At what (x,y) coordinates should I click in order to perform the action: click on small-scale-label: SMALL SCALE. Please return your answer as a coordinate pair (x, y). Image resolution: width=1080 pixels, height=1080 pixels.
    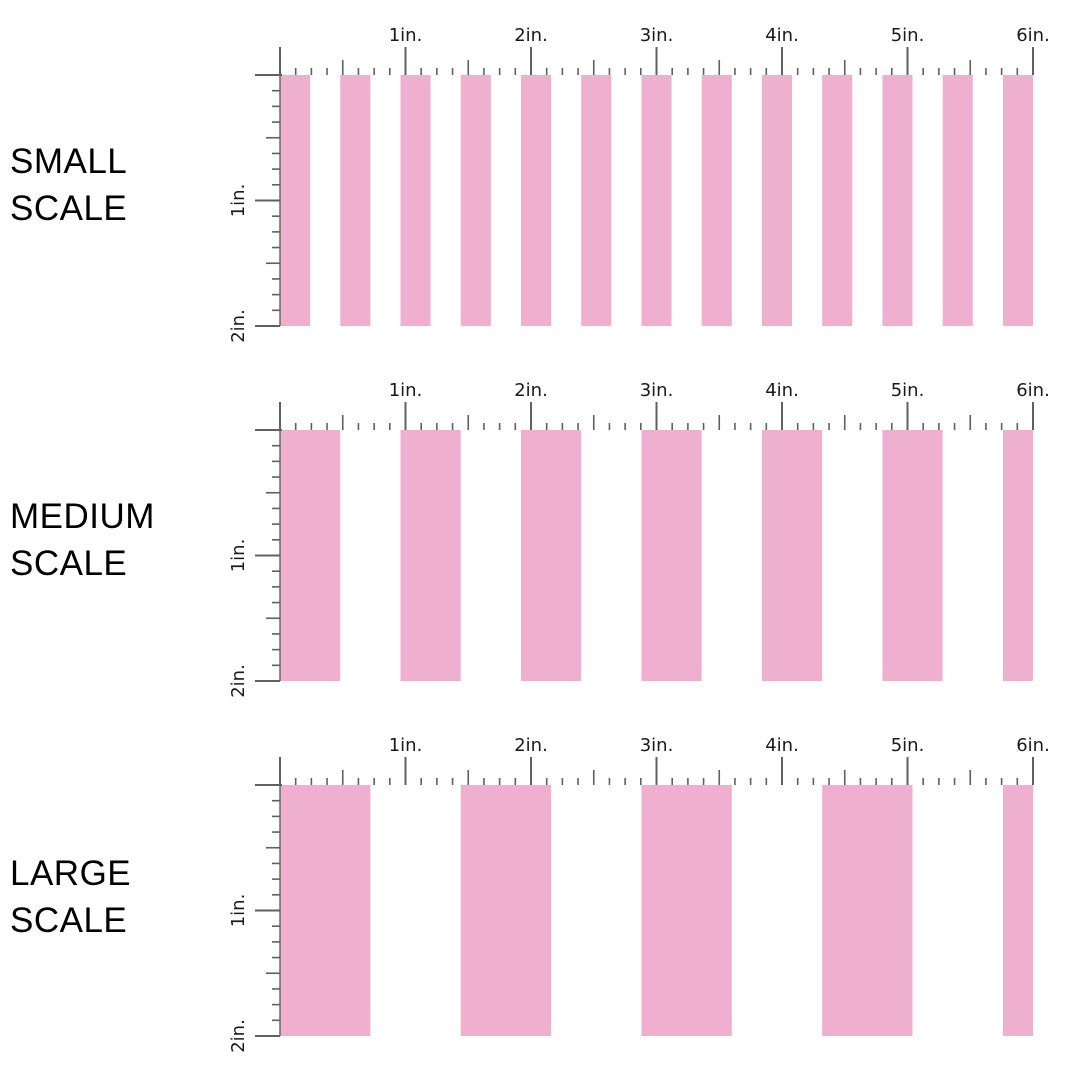
    Looking at the image, I should click on (68, 185).